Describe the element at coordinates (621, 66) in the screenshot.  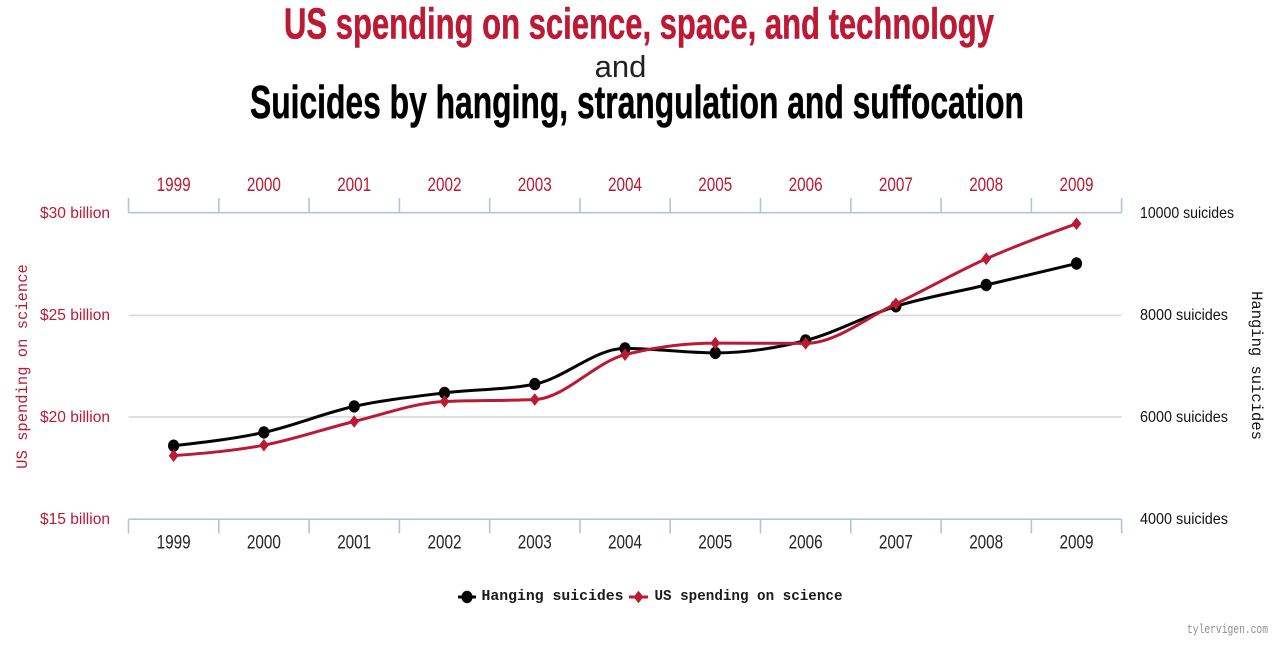
I see `svg-text: and` at that location.